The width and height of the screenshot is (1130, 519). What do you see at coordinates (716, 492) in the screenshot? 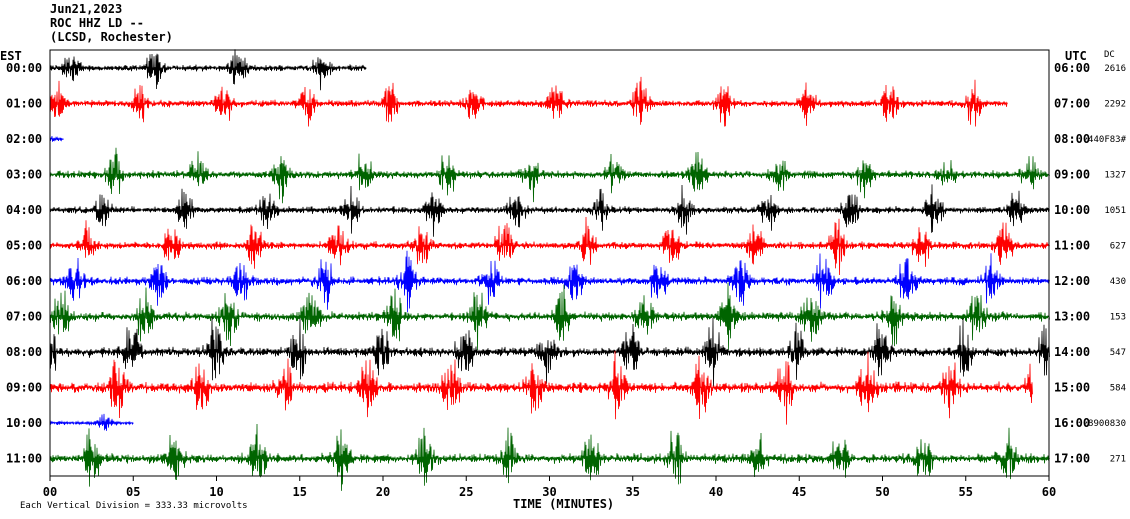
I see `x-tick-label: 40` at bounding box center [716, 492].